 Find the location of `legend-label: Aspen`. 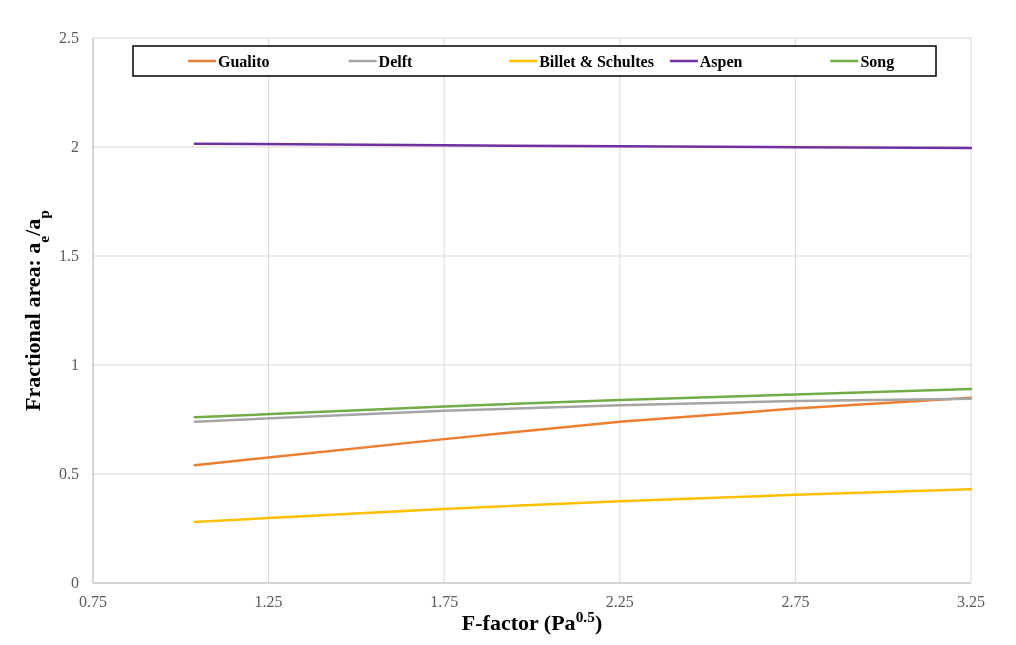

legend-label: Aspen is located at coordinates (721, 62).